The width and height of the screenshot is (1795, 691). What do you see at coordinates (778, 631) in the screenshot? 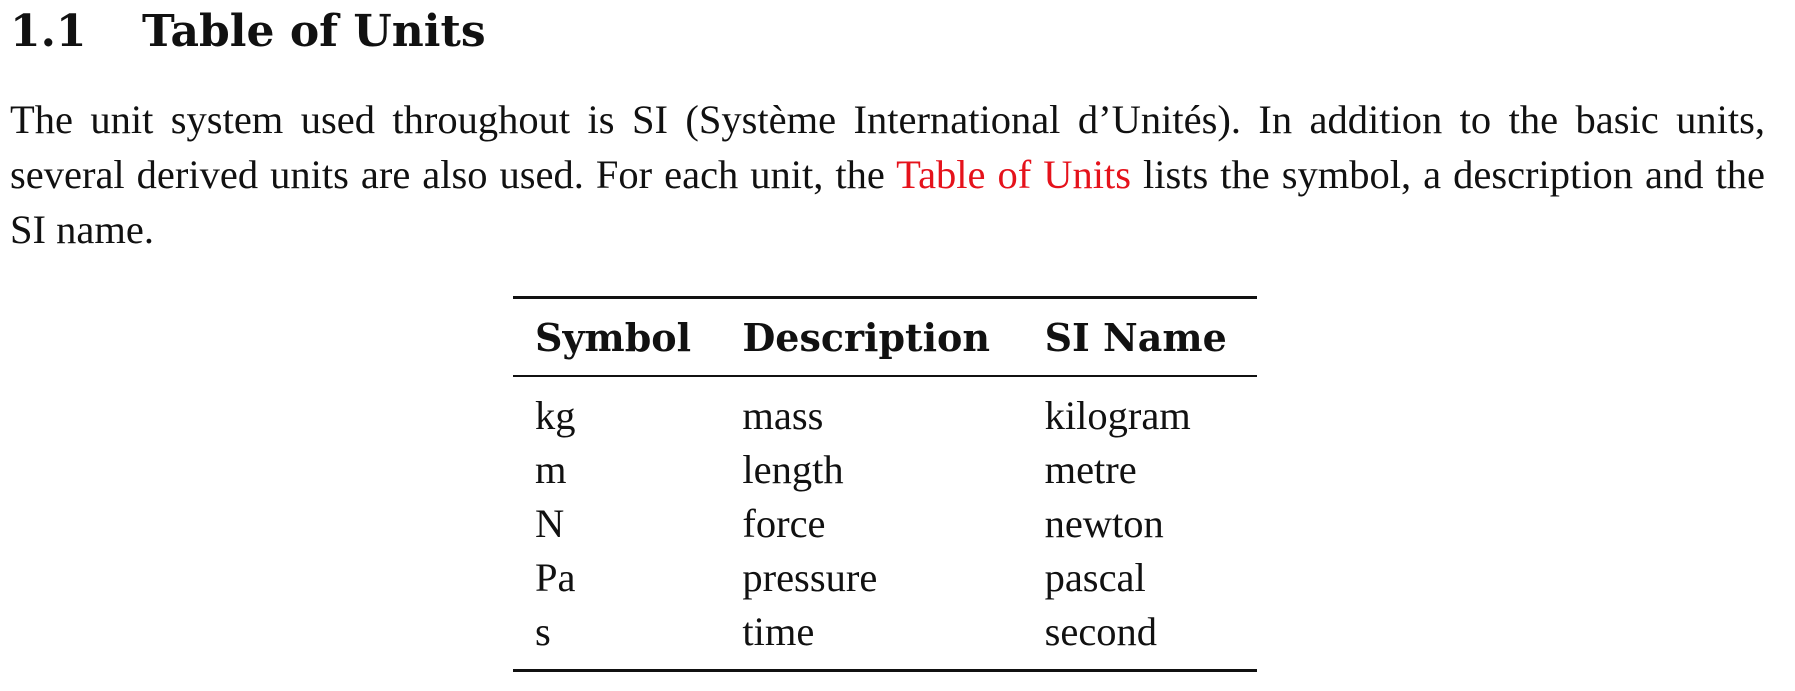
I see `cell-description: time` at bounding box center [778, 631].